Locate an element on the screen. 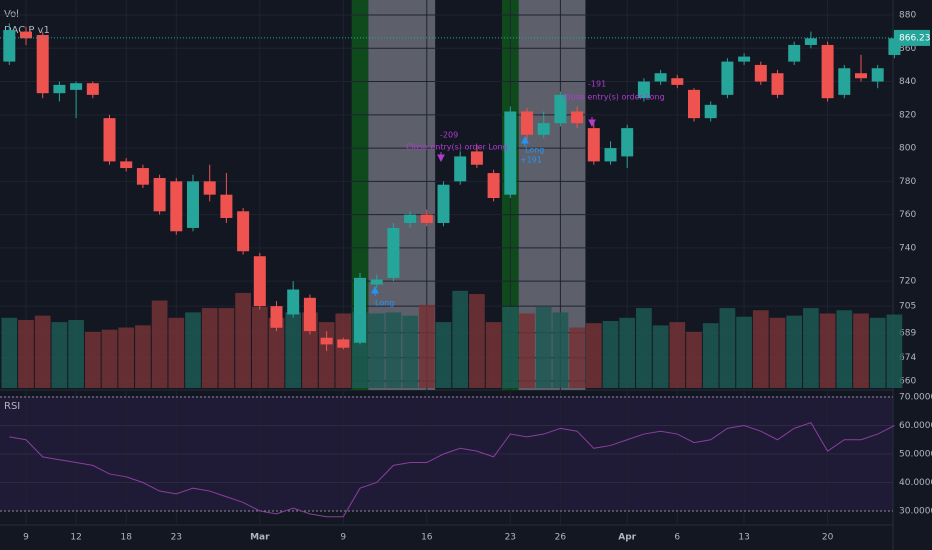  annotation: -191 is located at coordinates (597, 84).